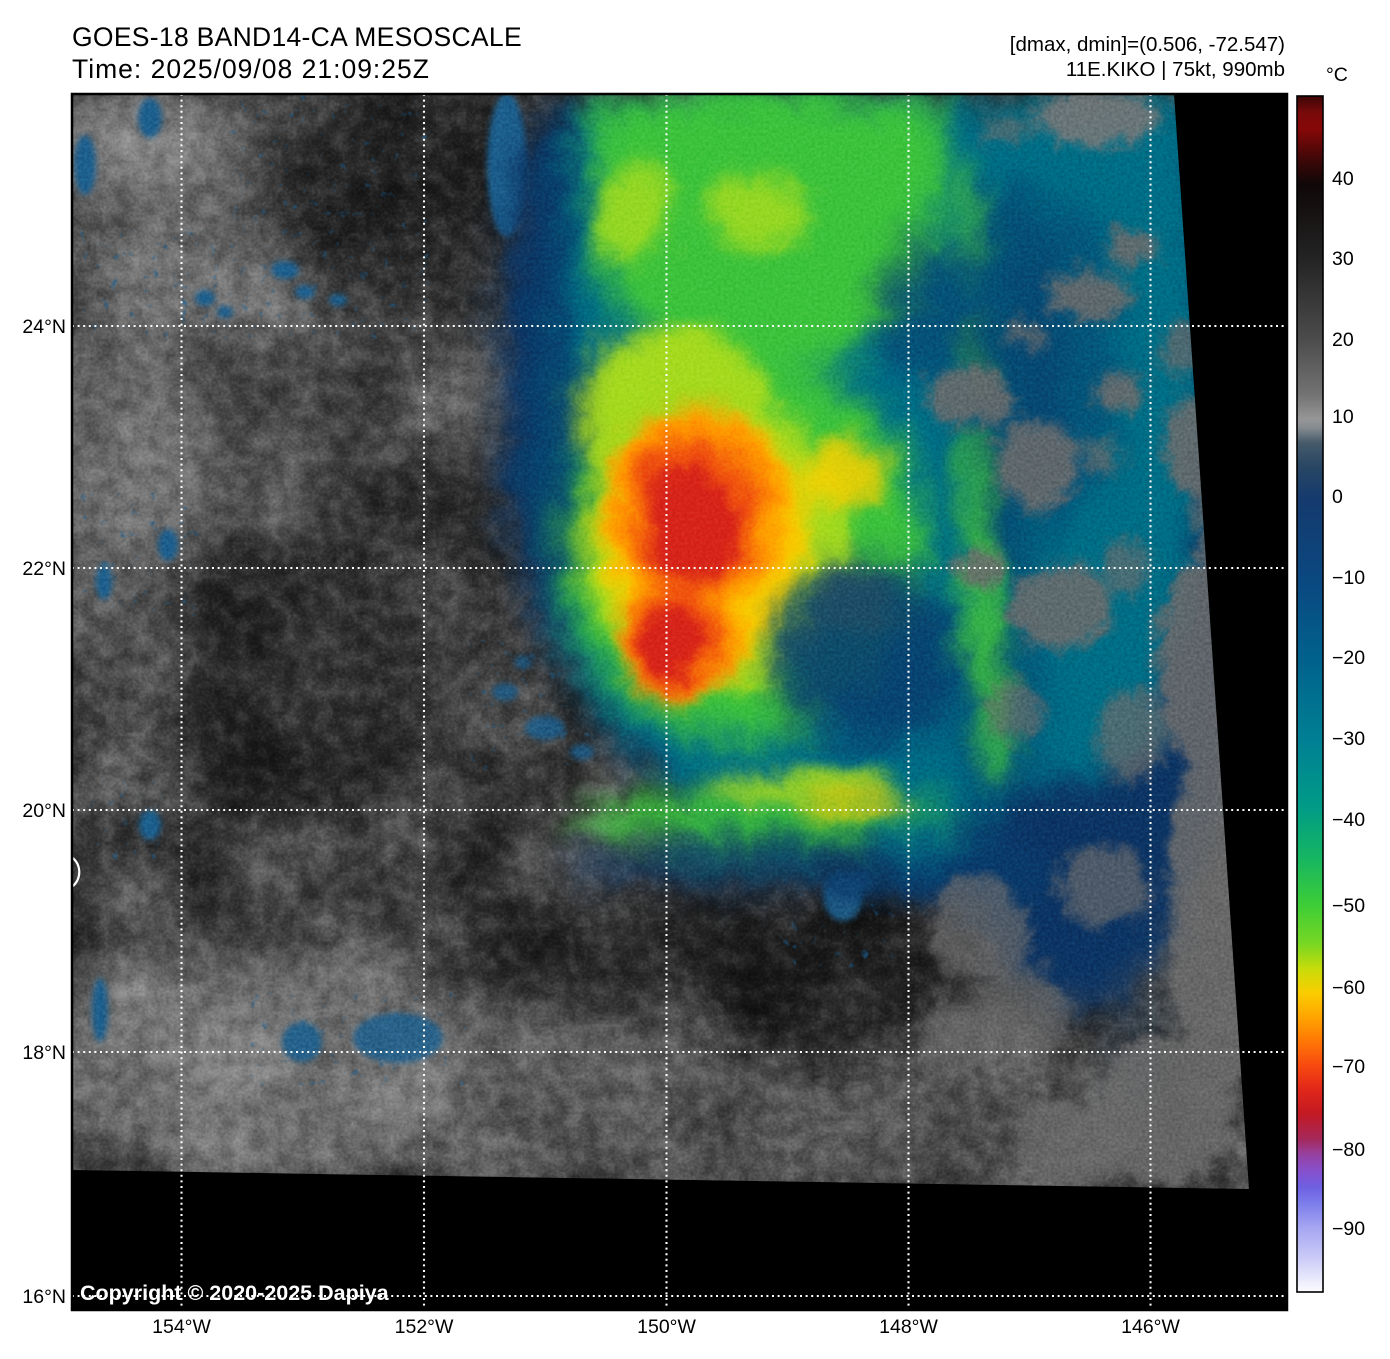 The height and width of the screenshot is (1359, 1390). I want to click on svg-text: [dmax, dmin]=(0.506, -72.547), so click(1147, 44).